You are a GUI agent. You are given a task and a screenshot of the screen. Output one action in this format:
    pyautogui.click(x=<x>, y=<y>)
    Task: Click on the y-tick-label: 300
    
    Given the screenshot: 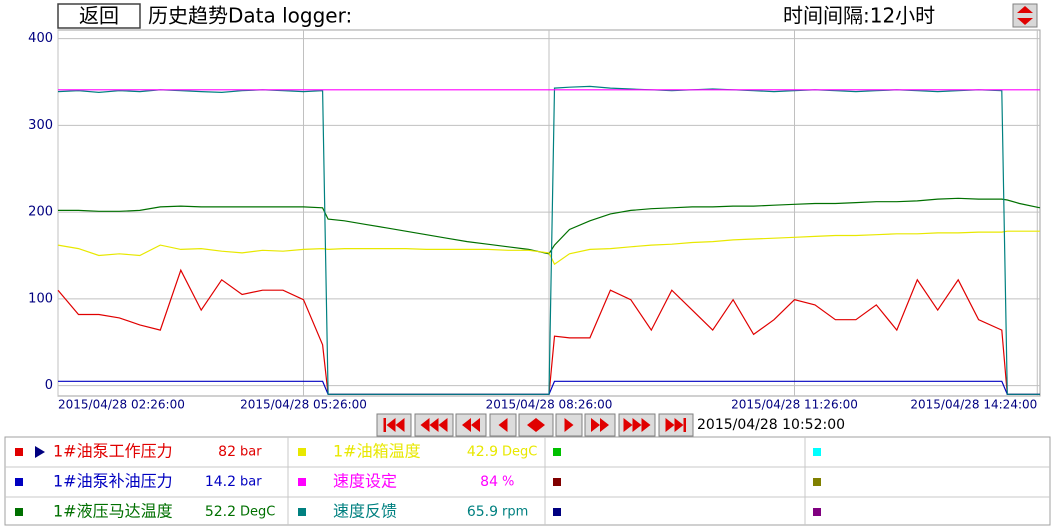 What is the action you would take?
    pyautogui.click(x=40, y=125)
    